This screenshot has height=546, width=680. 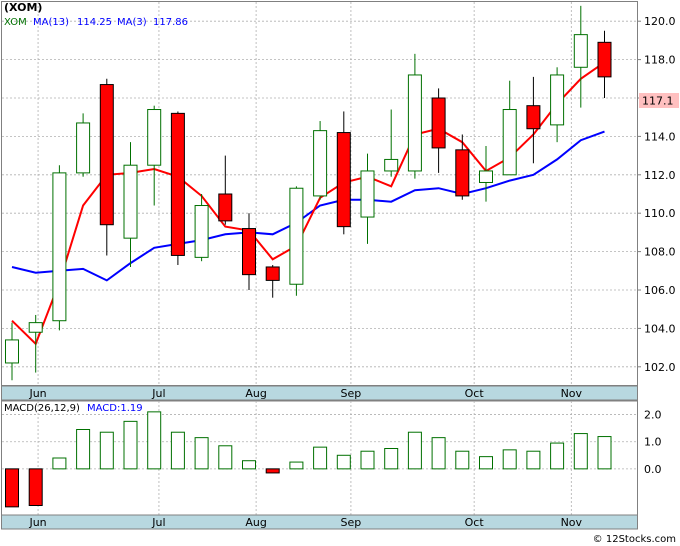 I want to click on macd-y-tick-label: 0.0, so click(x=653, y=469).